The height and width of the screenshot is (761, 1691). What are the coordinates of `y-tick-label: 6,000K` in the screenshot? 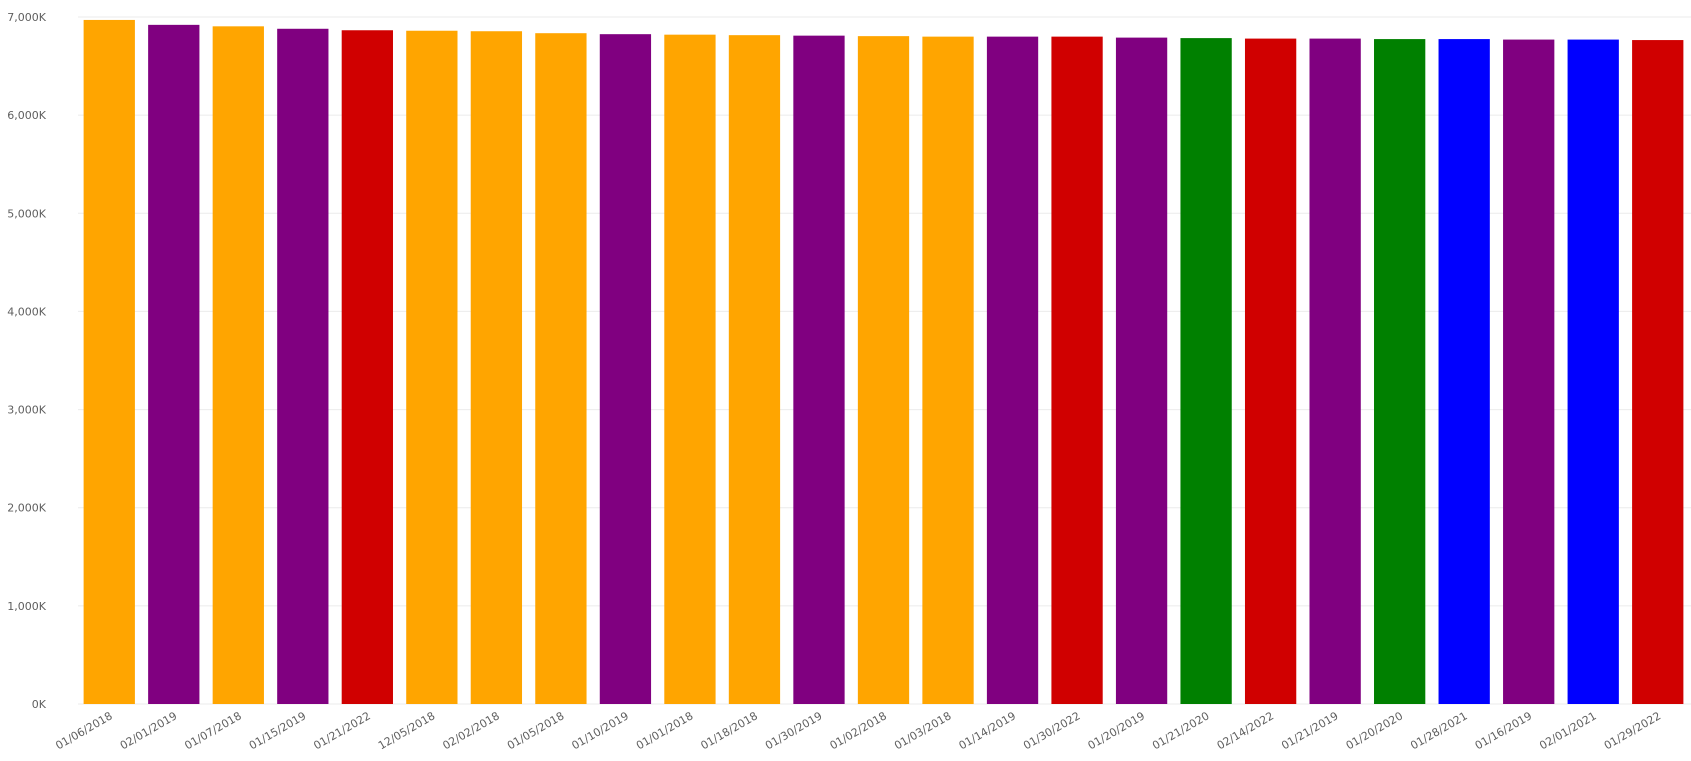 It's located at (26, 115).